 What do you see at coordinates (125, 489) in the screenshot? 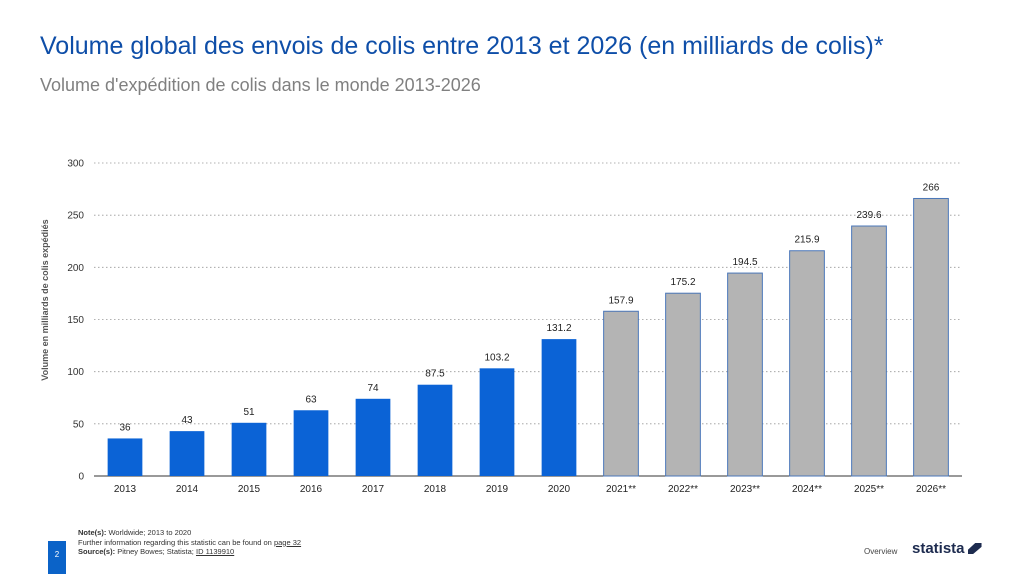
I see `x-tick-label: 2013` at bounding box center [125, 489].